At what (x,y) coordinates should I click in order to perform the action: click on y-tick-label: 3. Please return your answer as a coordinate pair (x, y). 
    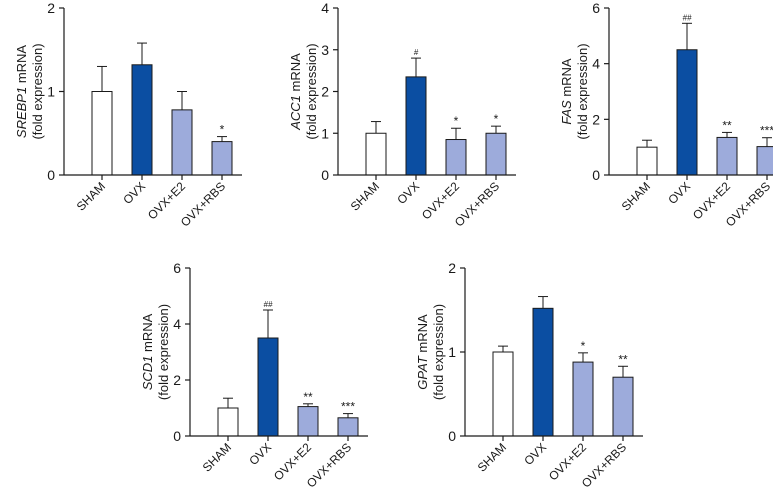
    Looking at the image, I should click on (325, 50).